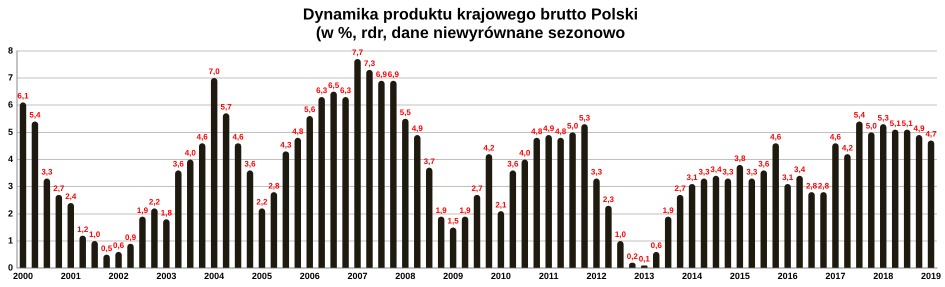 The width and height of the screenshot is (945, 287). What do you see at coordinates (358, 53) in the screenshot?
I see `data-label: 7,7` at bounding box center [358, 53].